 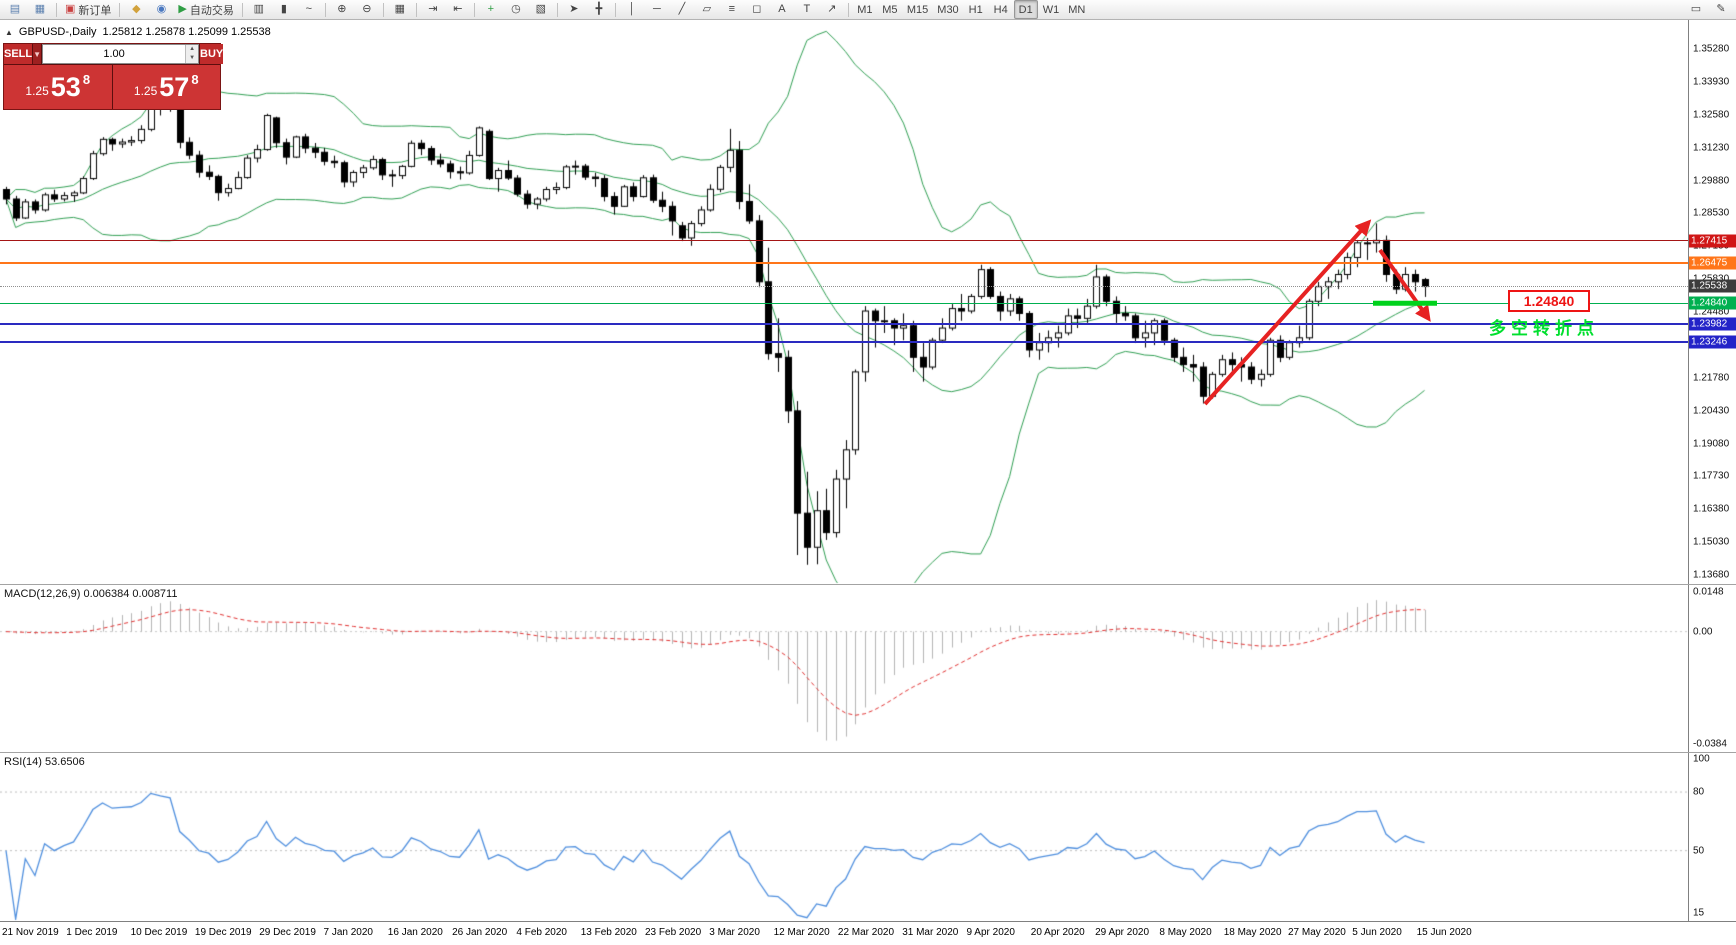 What do you see at coordinates (415, 932) in the screenshot?
I see `time-axis-label: 16 Jan 2020` at bounding box center [415, 932].